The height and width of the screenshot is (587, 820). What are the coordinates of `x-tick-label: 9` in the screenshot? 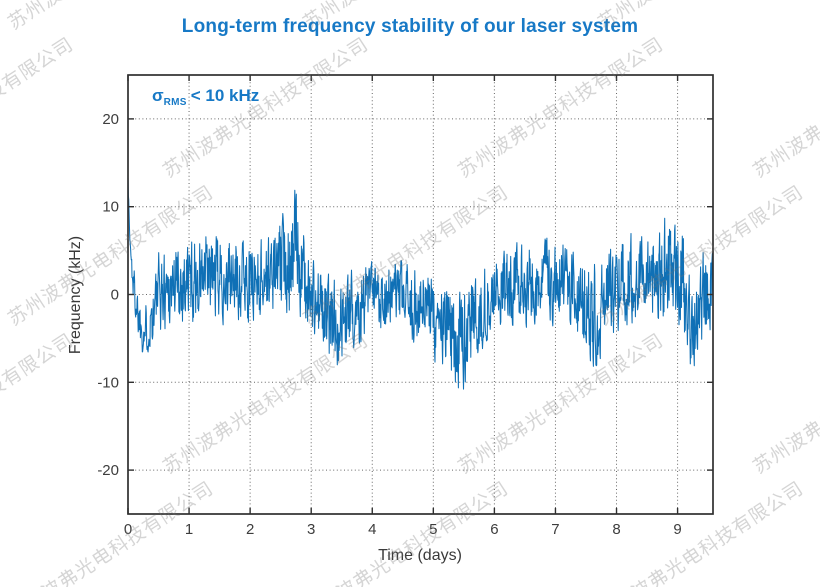 It's located at (677, 529).